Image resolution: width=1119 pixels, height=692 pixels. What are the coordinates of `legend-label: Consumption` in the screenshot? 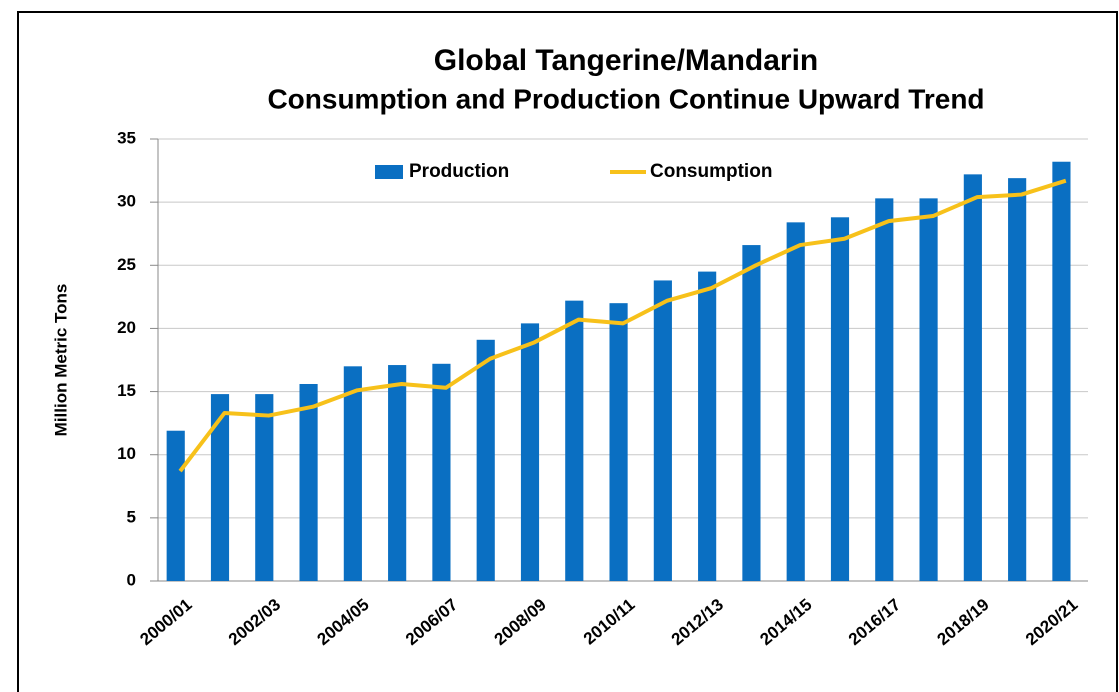 It's located at (711, 171).